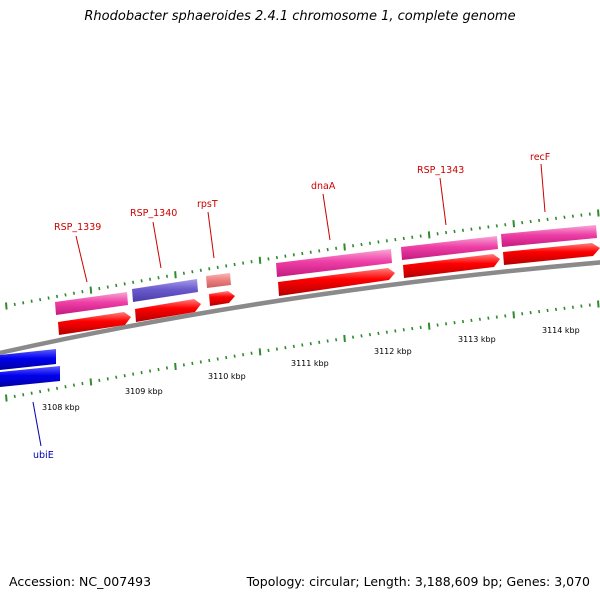  Describe the element at coordinates (168, 310) in the screenshot. I see `RSP_1340-cds` at that location.